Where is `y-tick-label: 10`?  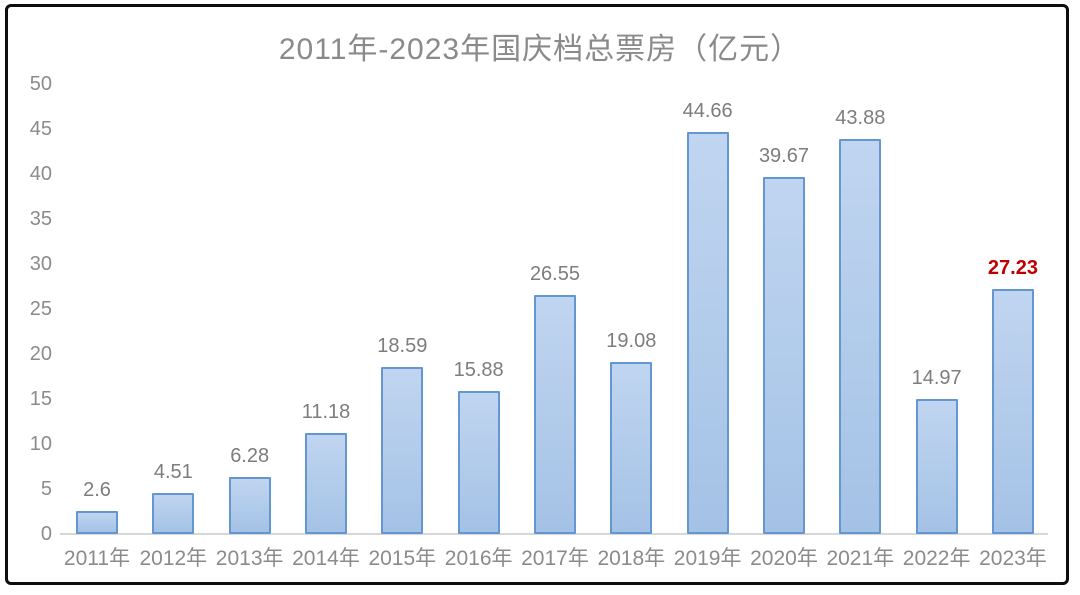
y-tick-label: 10 is located at coordinates (40, 444).